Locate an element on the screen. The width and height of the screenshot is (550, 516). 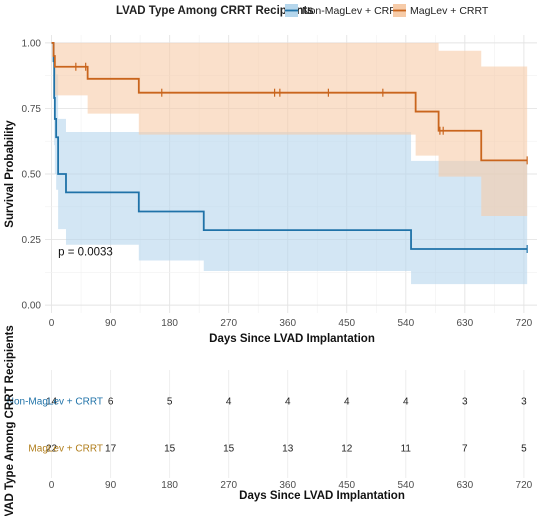
risk-table-x-tick-label: 360 is located at coordinates (287, 485).